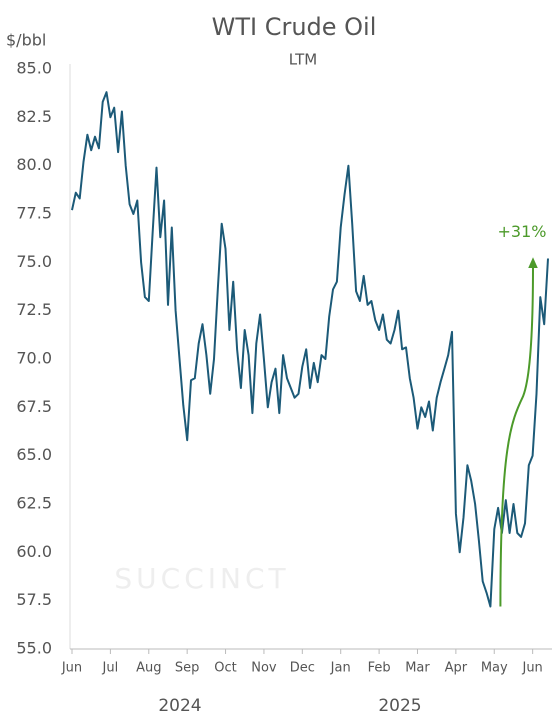 Image resolution: width=559 pixels, height=719 pixels. Describe the element at coordinates (179, 706) in the screenshot. I see `year-label: 2024` at that location.